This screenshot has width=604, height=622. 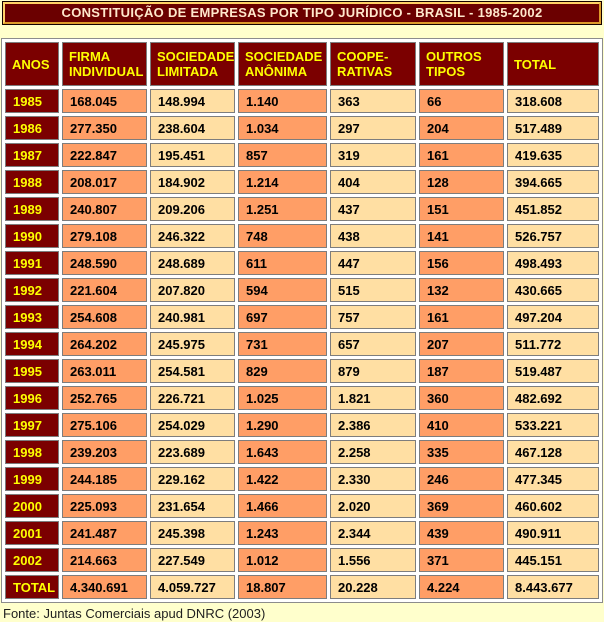 What do you see at coordinates (282, 533) in the screenshot?
I see `data-cell: 1.243` at bounding box center [282, 533].